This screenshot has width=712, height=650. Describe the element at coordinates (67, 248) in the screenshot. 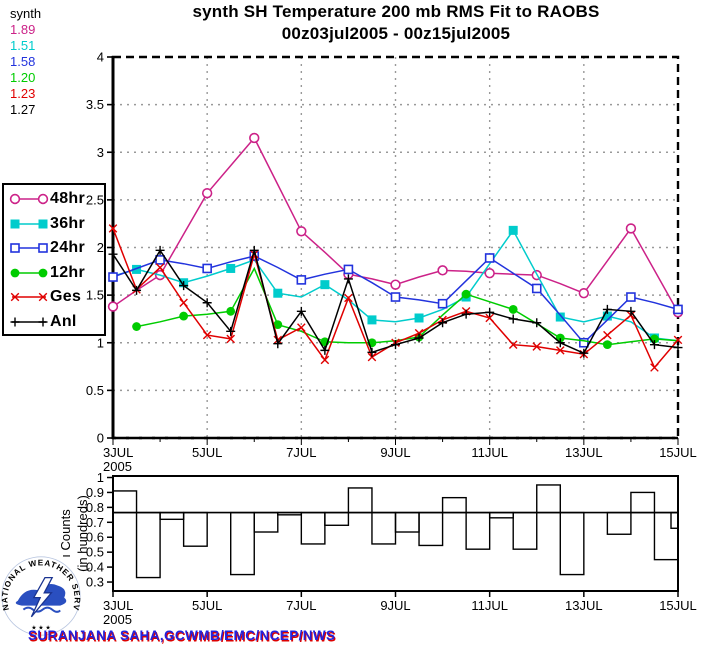

I see `legend-label: 24hr` at that location.